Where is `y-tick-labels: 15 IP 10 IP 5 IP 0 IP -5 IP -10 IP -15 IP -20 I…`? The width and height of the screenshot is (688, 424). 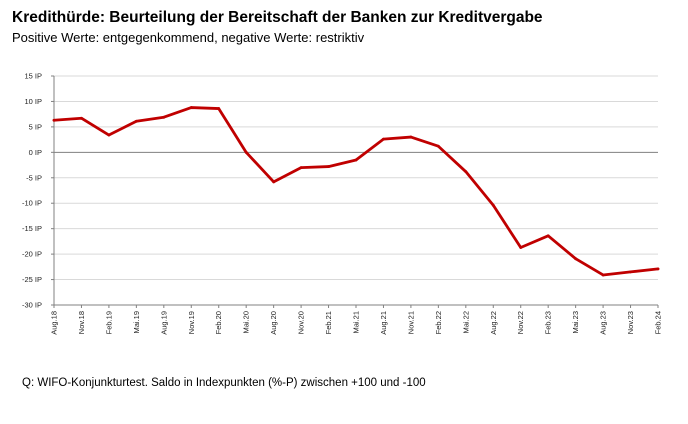
y-tick-labels: 15 IP 10 IP 5 IP 0 IP -5 IP -10 IP -15 IP -20 I… is located at coordinates (32, 191).